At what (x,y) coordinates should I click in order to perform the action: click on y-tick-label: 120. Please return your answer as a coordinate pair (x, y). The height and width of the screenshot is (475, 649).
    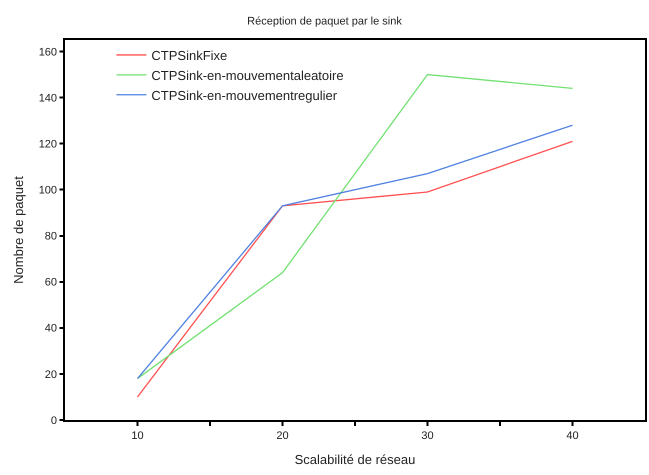
    Looking at the image, I should click on (48, 144).